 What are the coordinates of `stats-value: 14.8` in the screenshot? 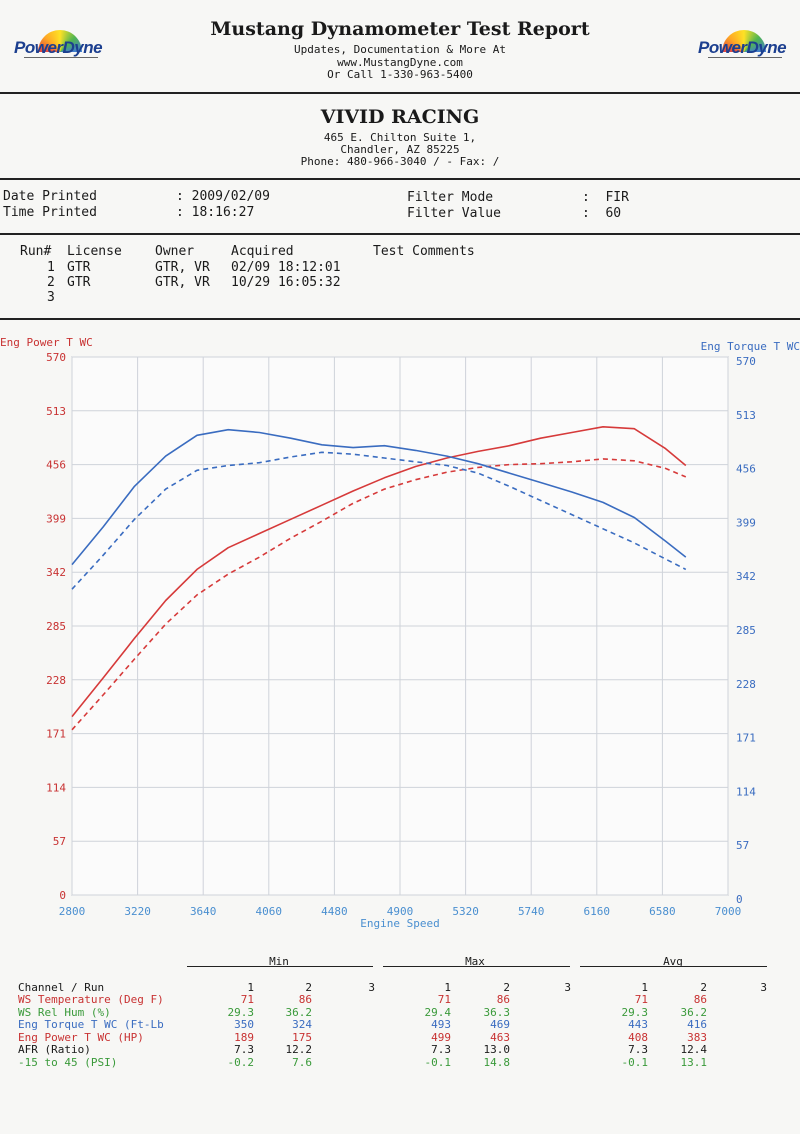 It's located at (497, 1062).